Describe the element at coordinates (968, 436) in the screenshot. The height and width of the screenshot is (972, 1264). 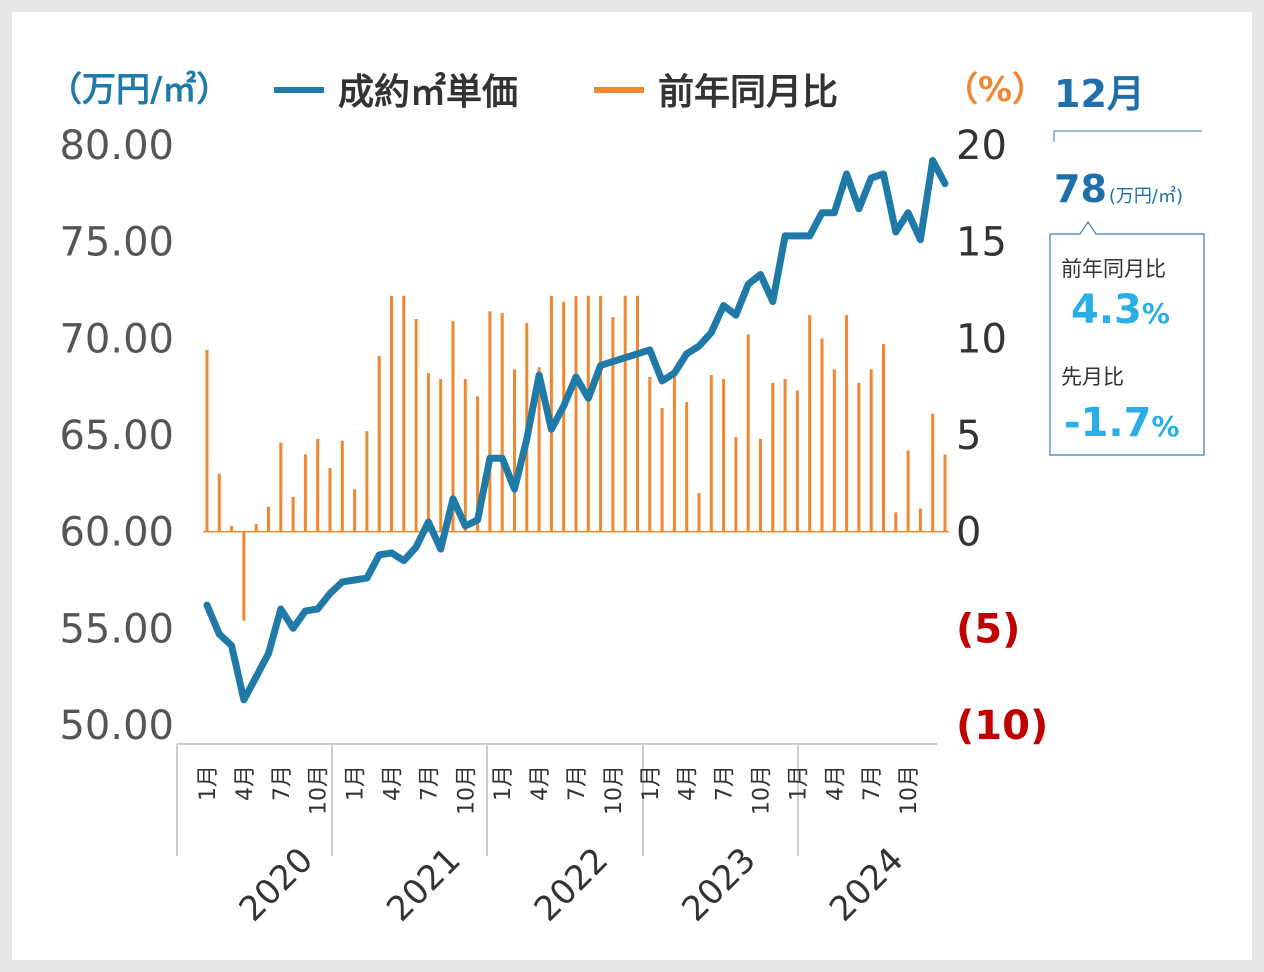
I see `right-tick-label: 5` at that location.